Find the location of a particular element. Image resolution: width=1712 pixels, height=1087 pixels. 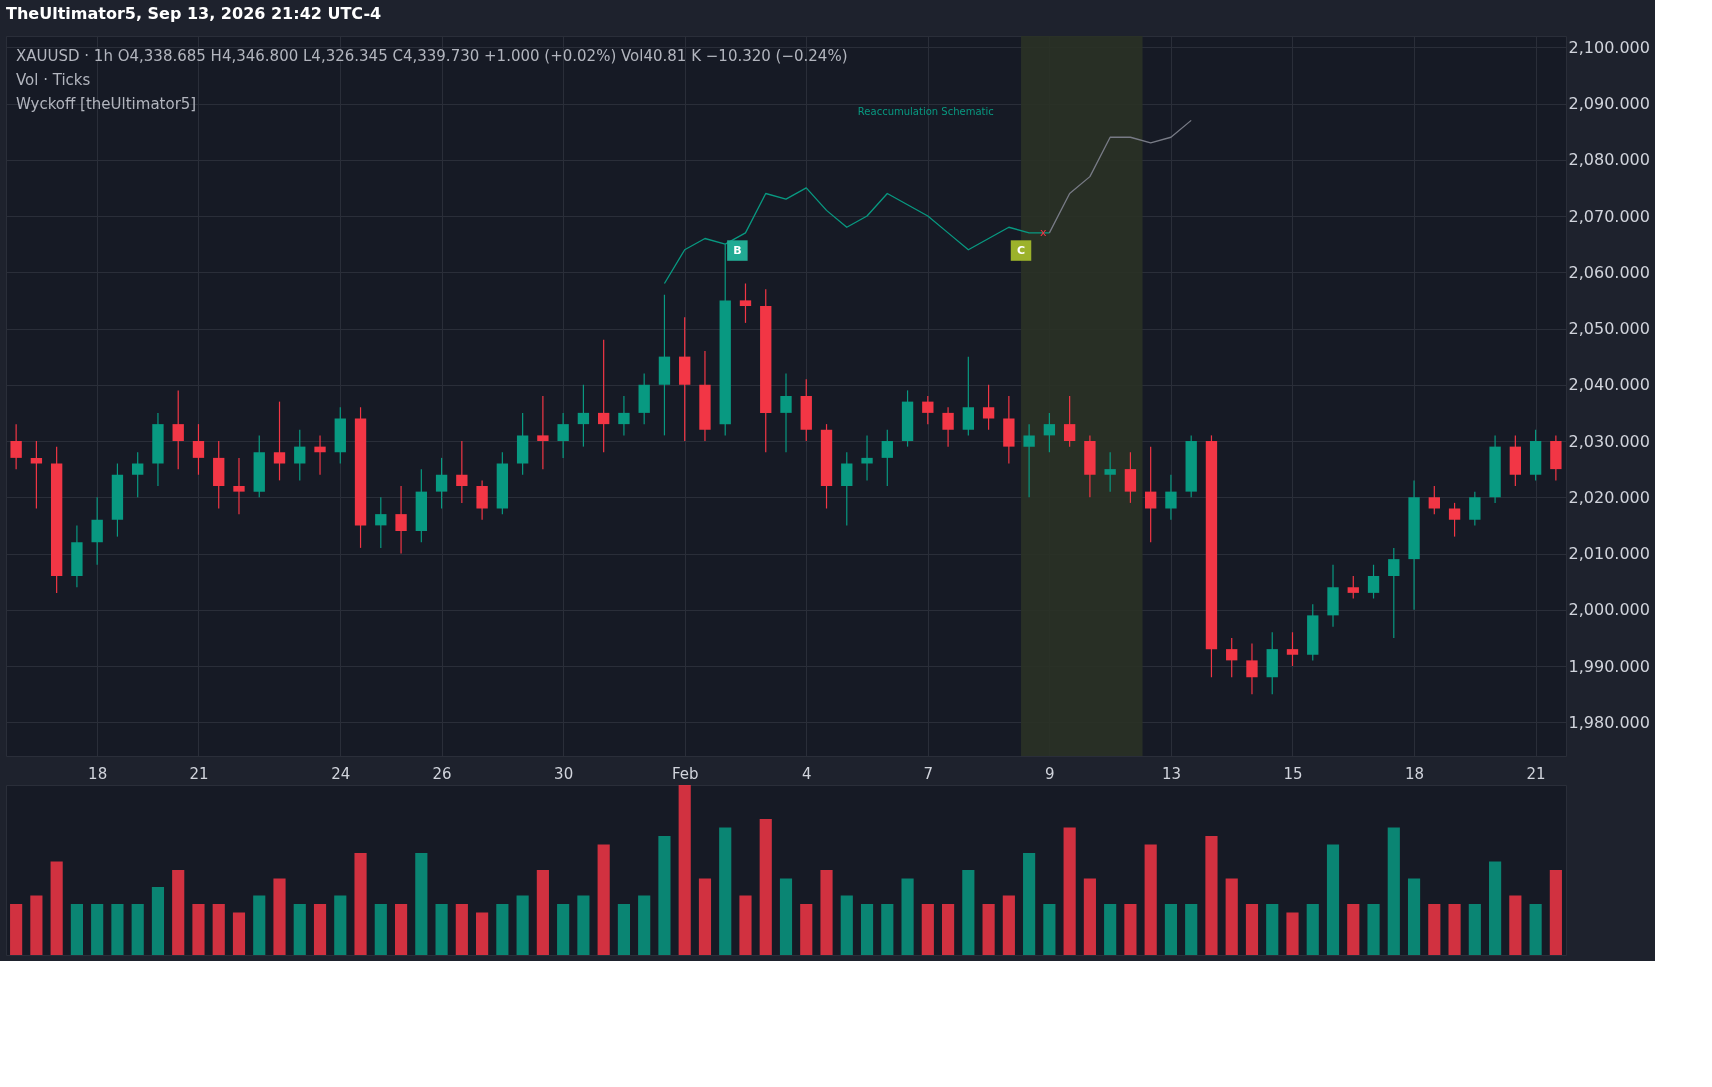

x-tick-label: 13 is located at coordinates (1171, 773).